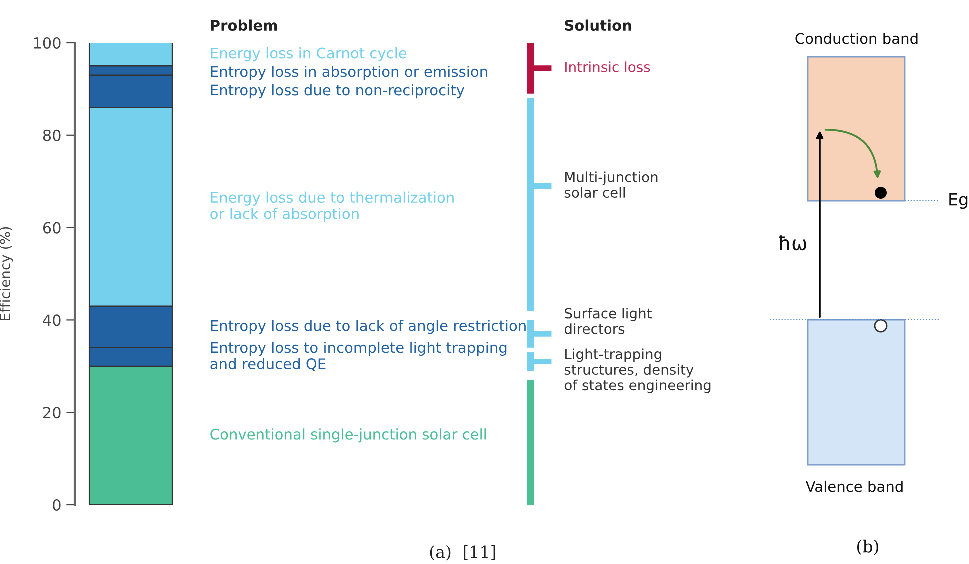 This screenshot has height=564, width=969. I want to click on text: Energy loss due to thermalization or lack of absorption, so click(332, 207).